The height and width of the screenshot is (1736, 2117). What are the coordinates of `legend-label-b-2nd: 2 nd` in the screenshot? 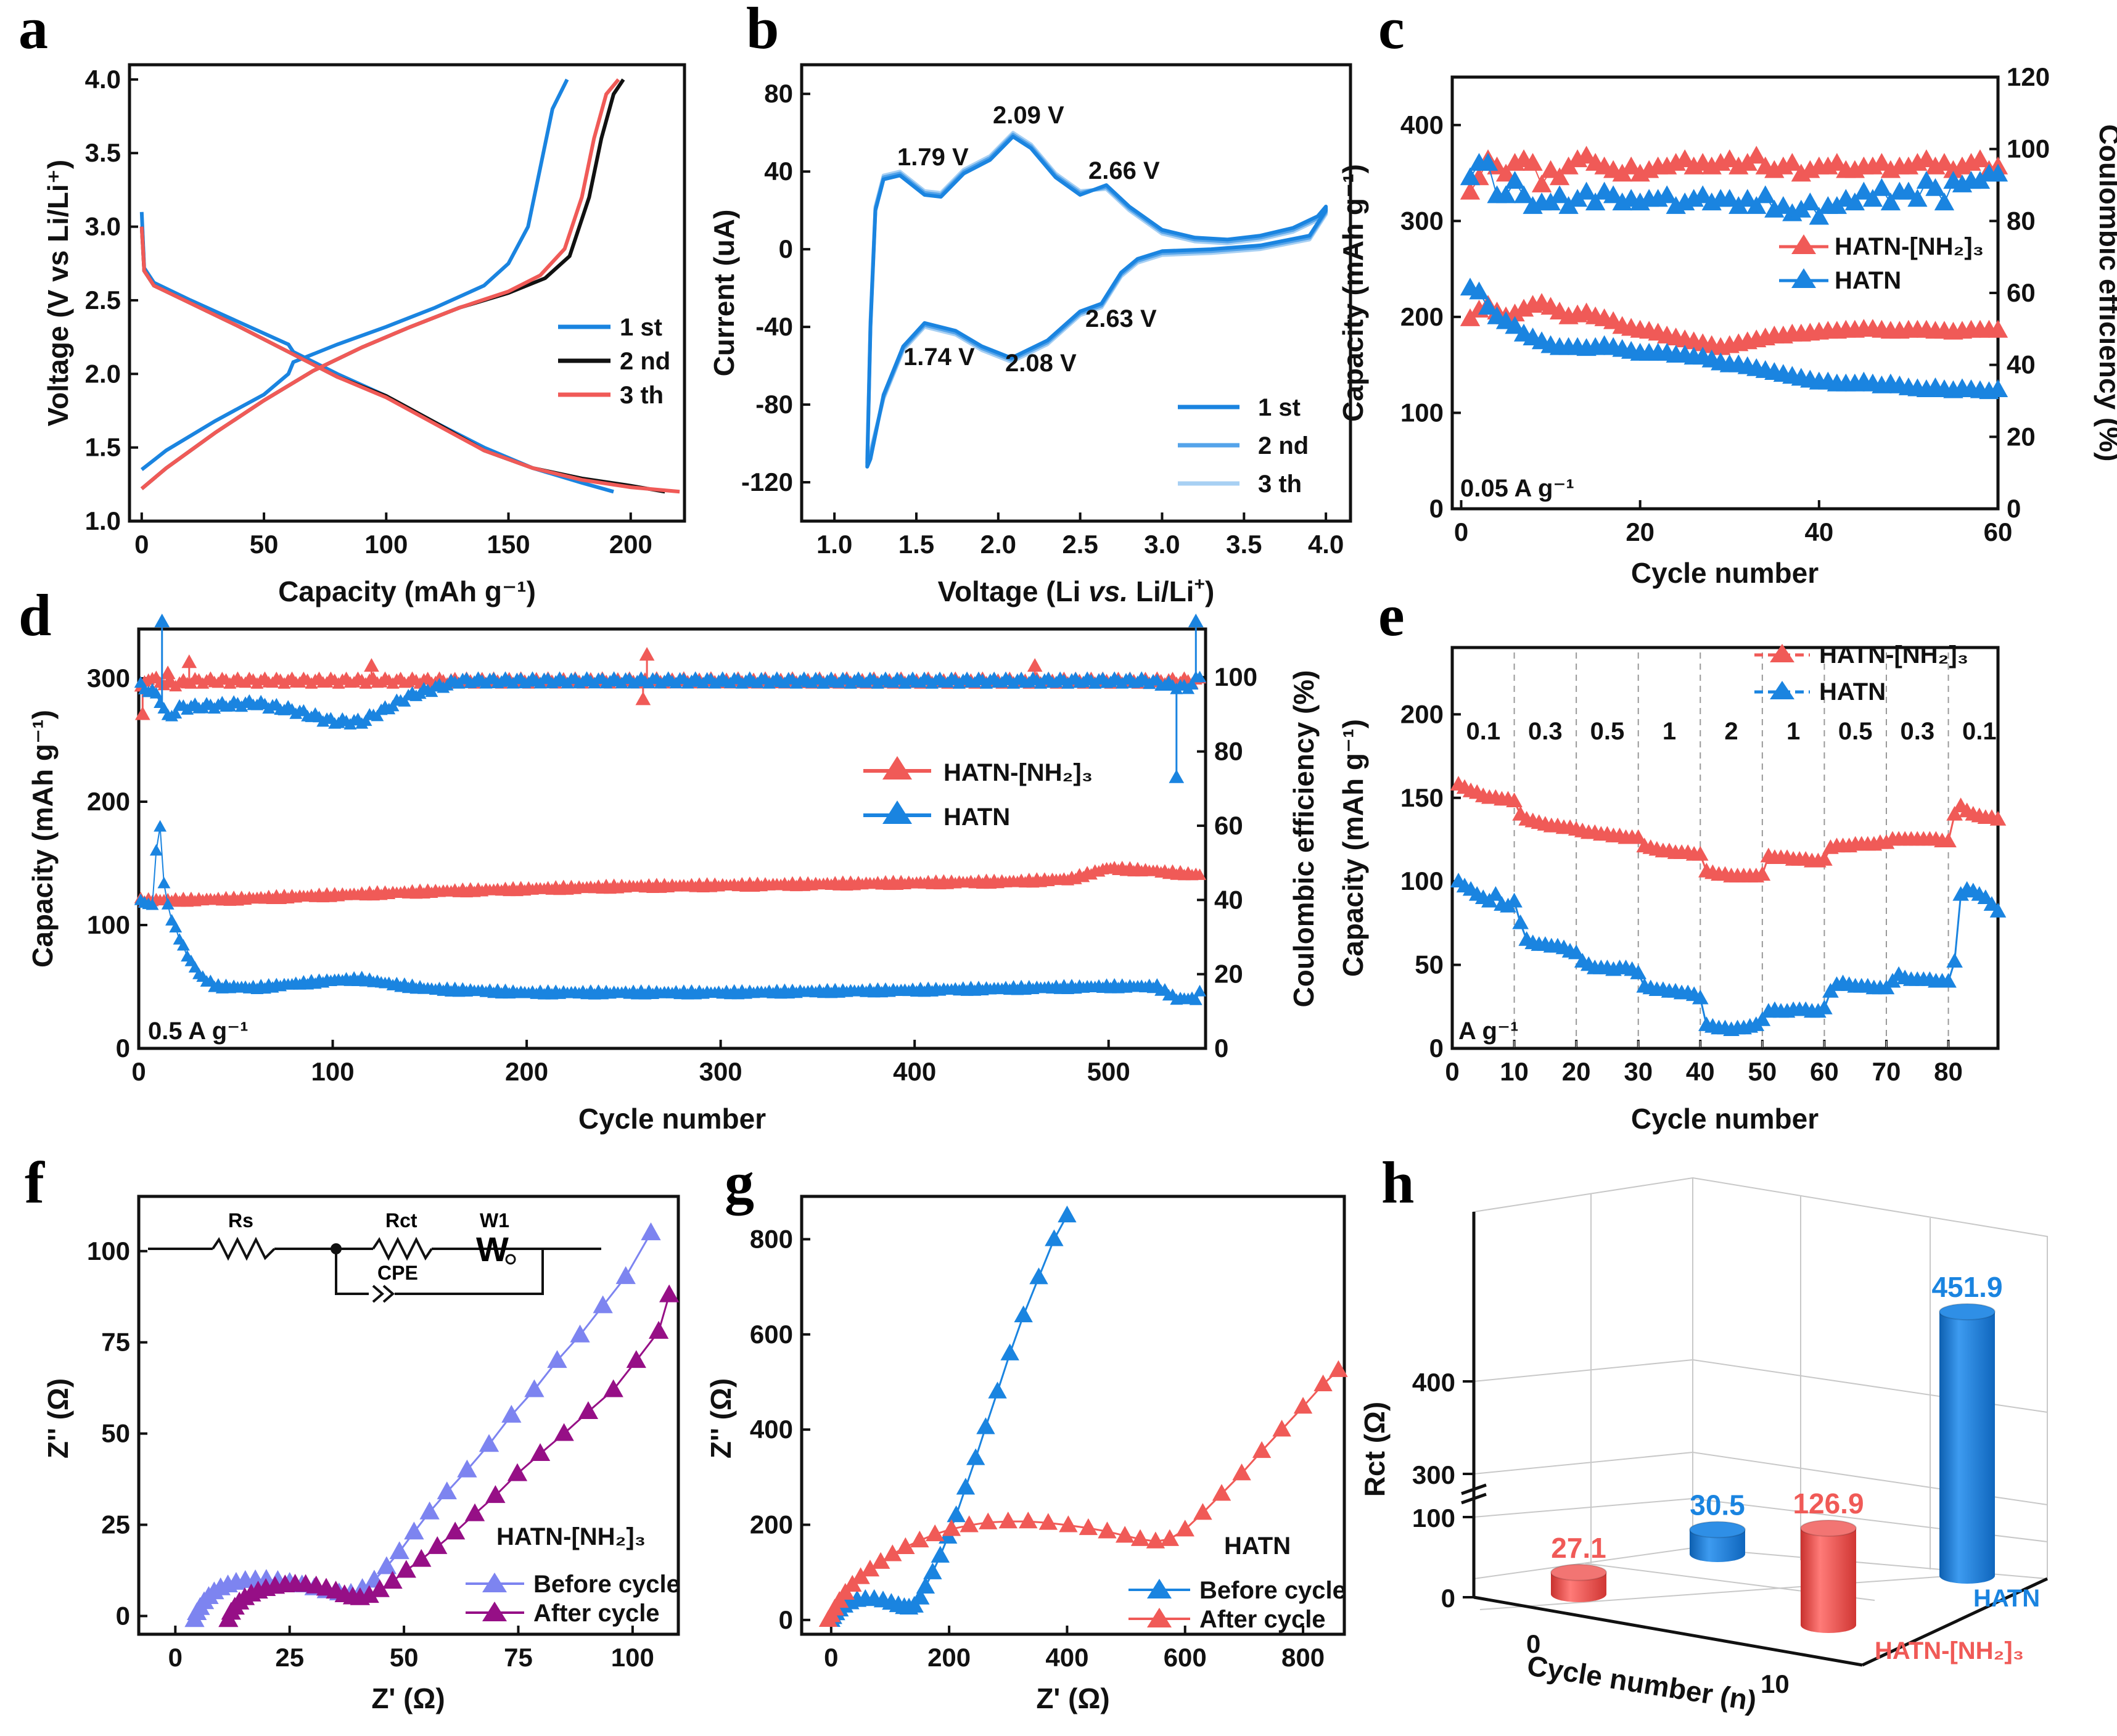 It's located at (1284, 446).